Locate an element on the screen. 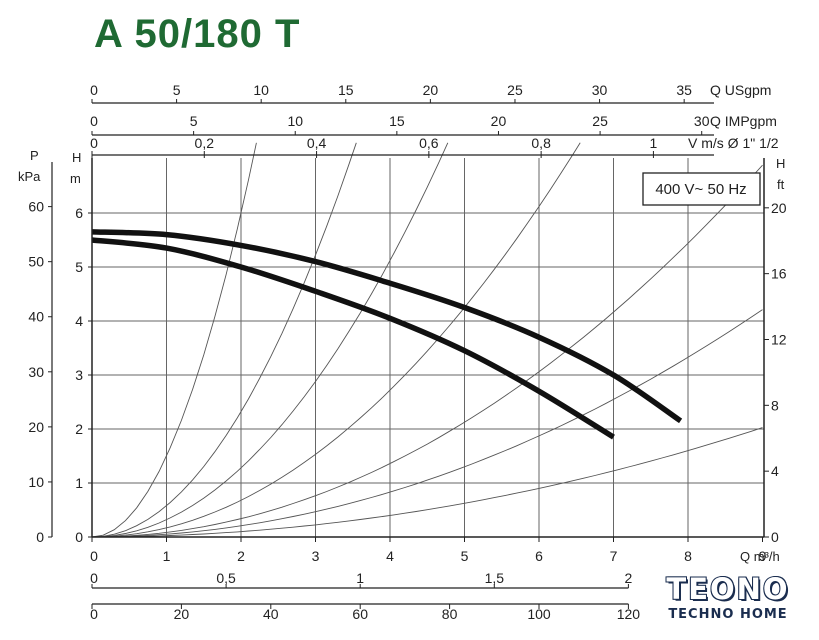 Image resolution: width=819 pixels, height=640 pixels. pressure-axis-title: P is located at coordinates (34, 155).